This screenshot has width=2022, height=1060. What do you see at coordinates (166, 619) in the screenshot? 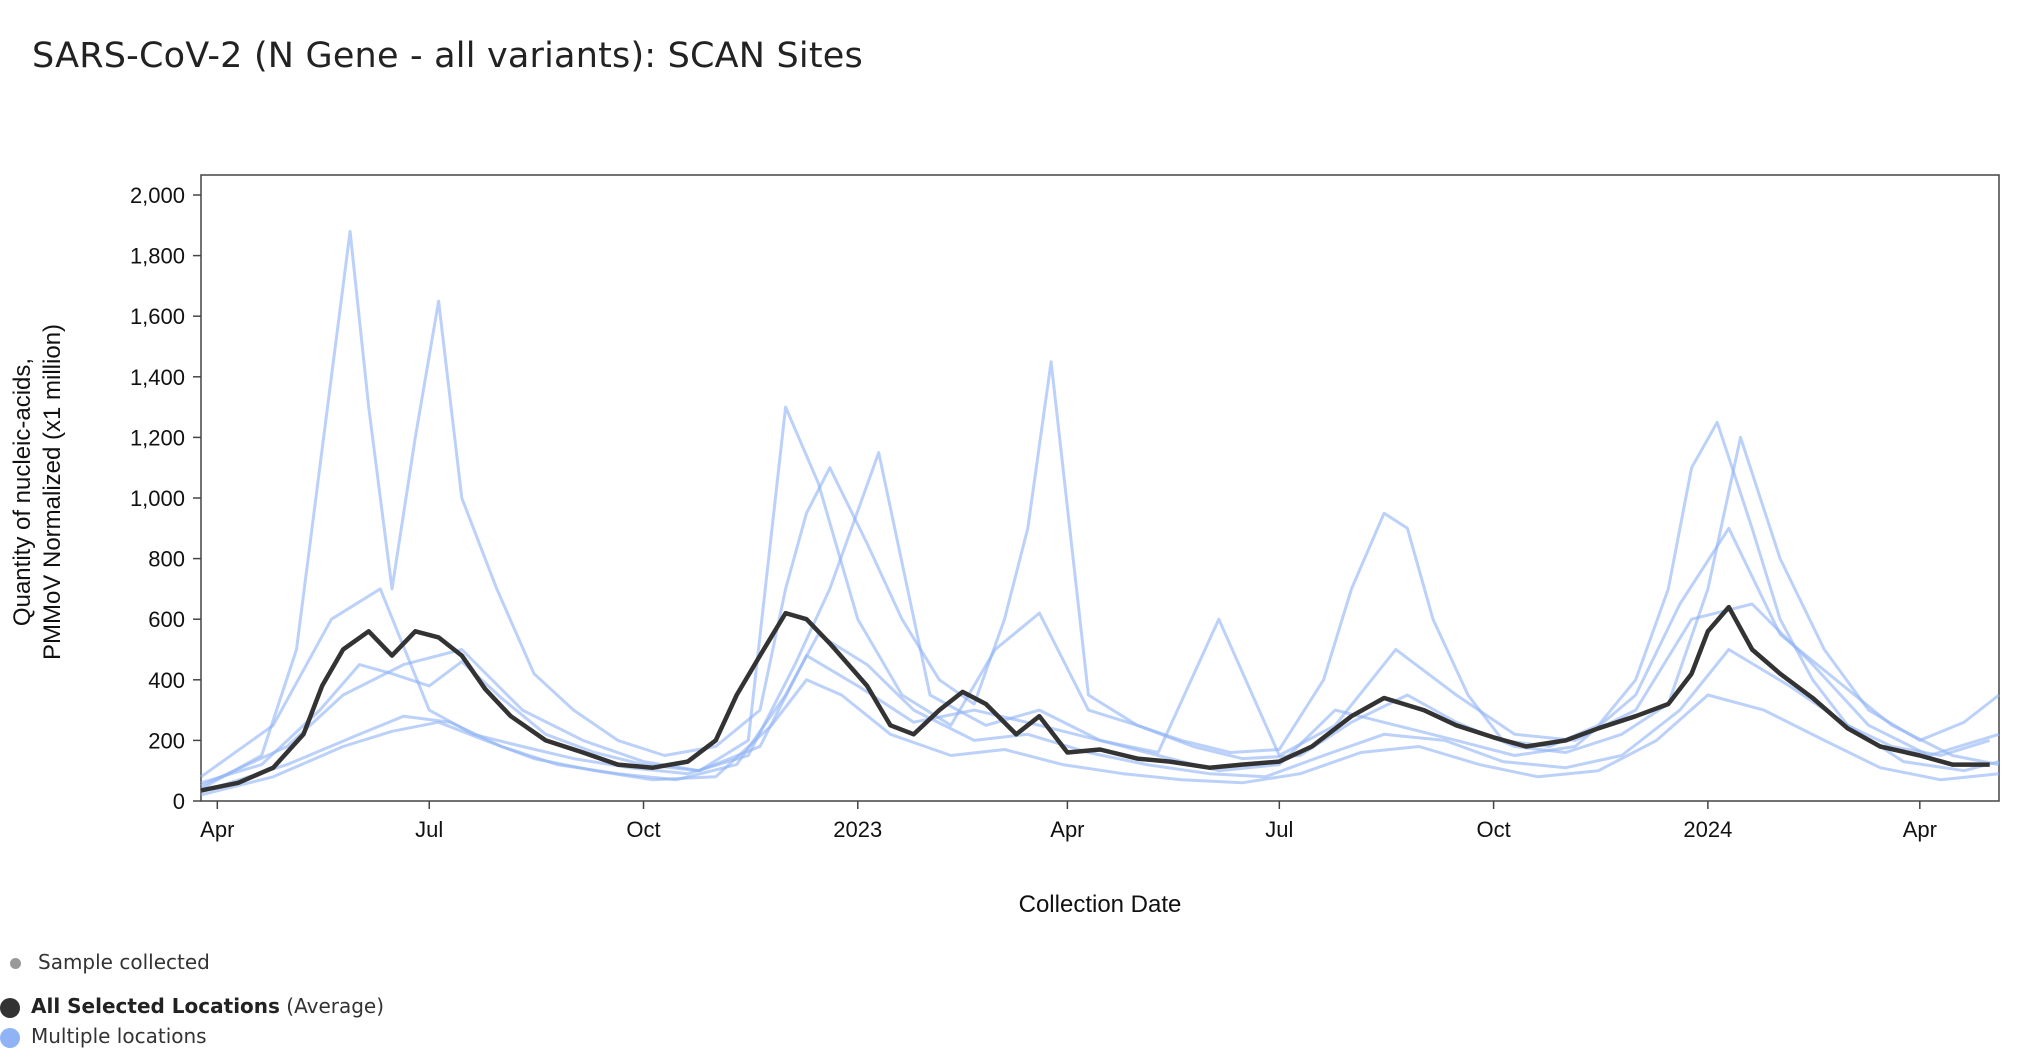
I see `y-tick-label: 600` at bounding box center [166, 619].